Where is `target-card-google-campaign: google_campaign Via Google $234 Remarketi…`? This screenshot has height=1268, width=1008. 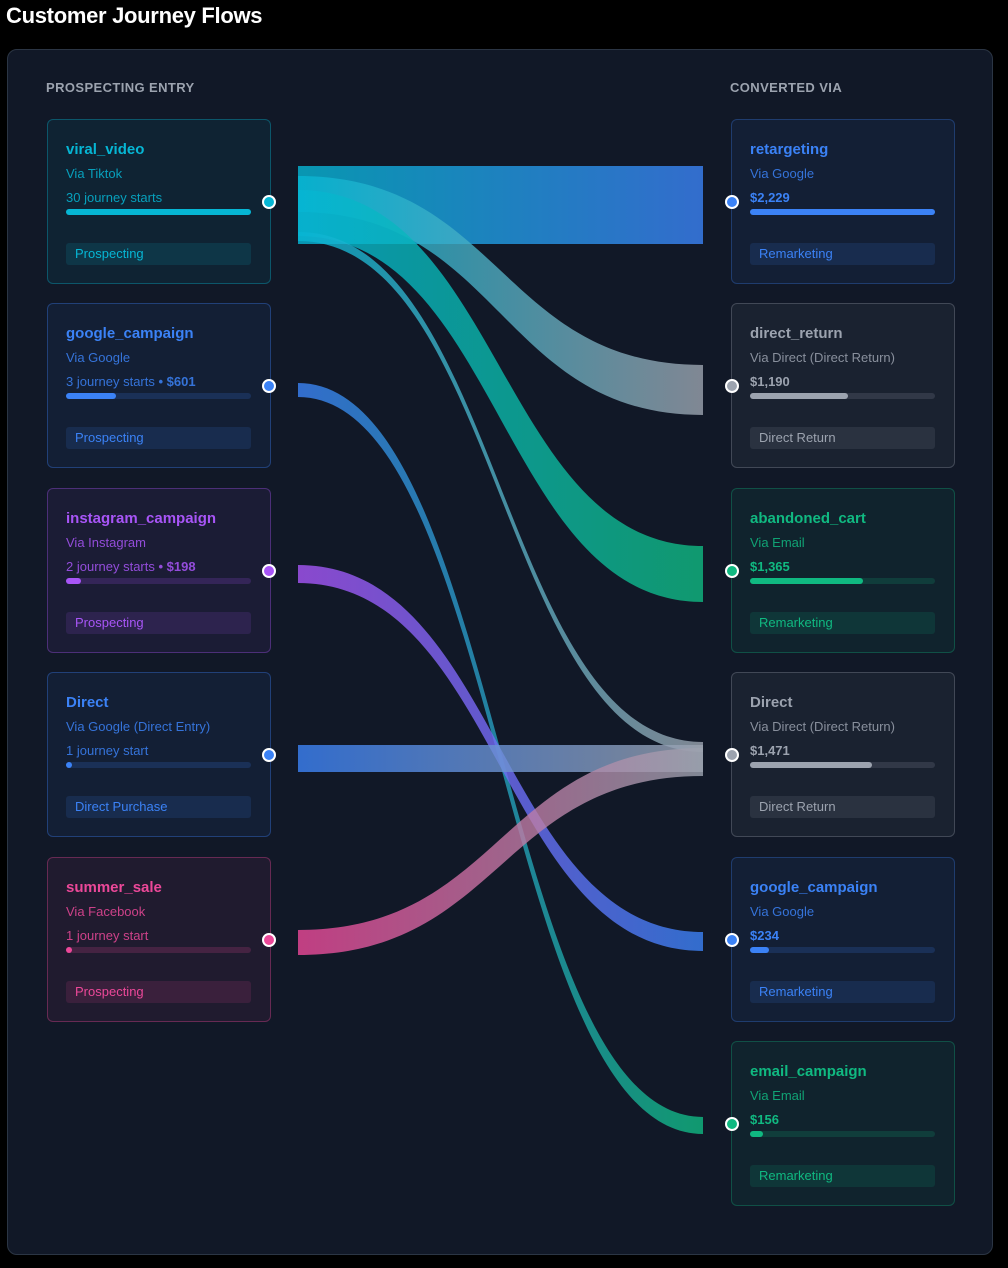 target-card-google-campaign: google_campaign Via Google $234 Remarketi… is located at coordinates (843, 939).